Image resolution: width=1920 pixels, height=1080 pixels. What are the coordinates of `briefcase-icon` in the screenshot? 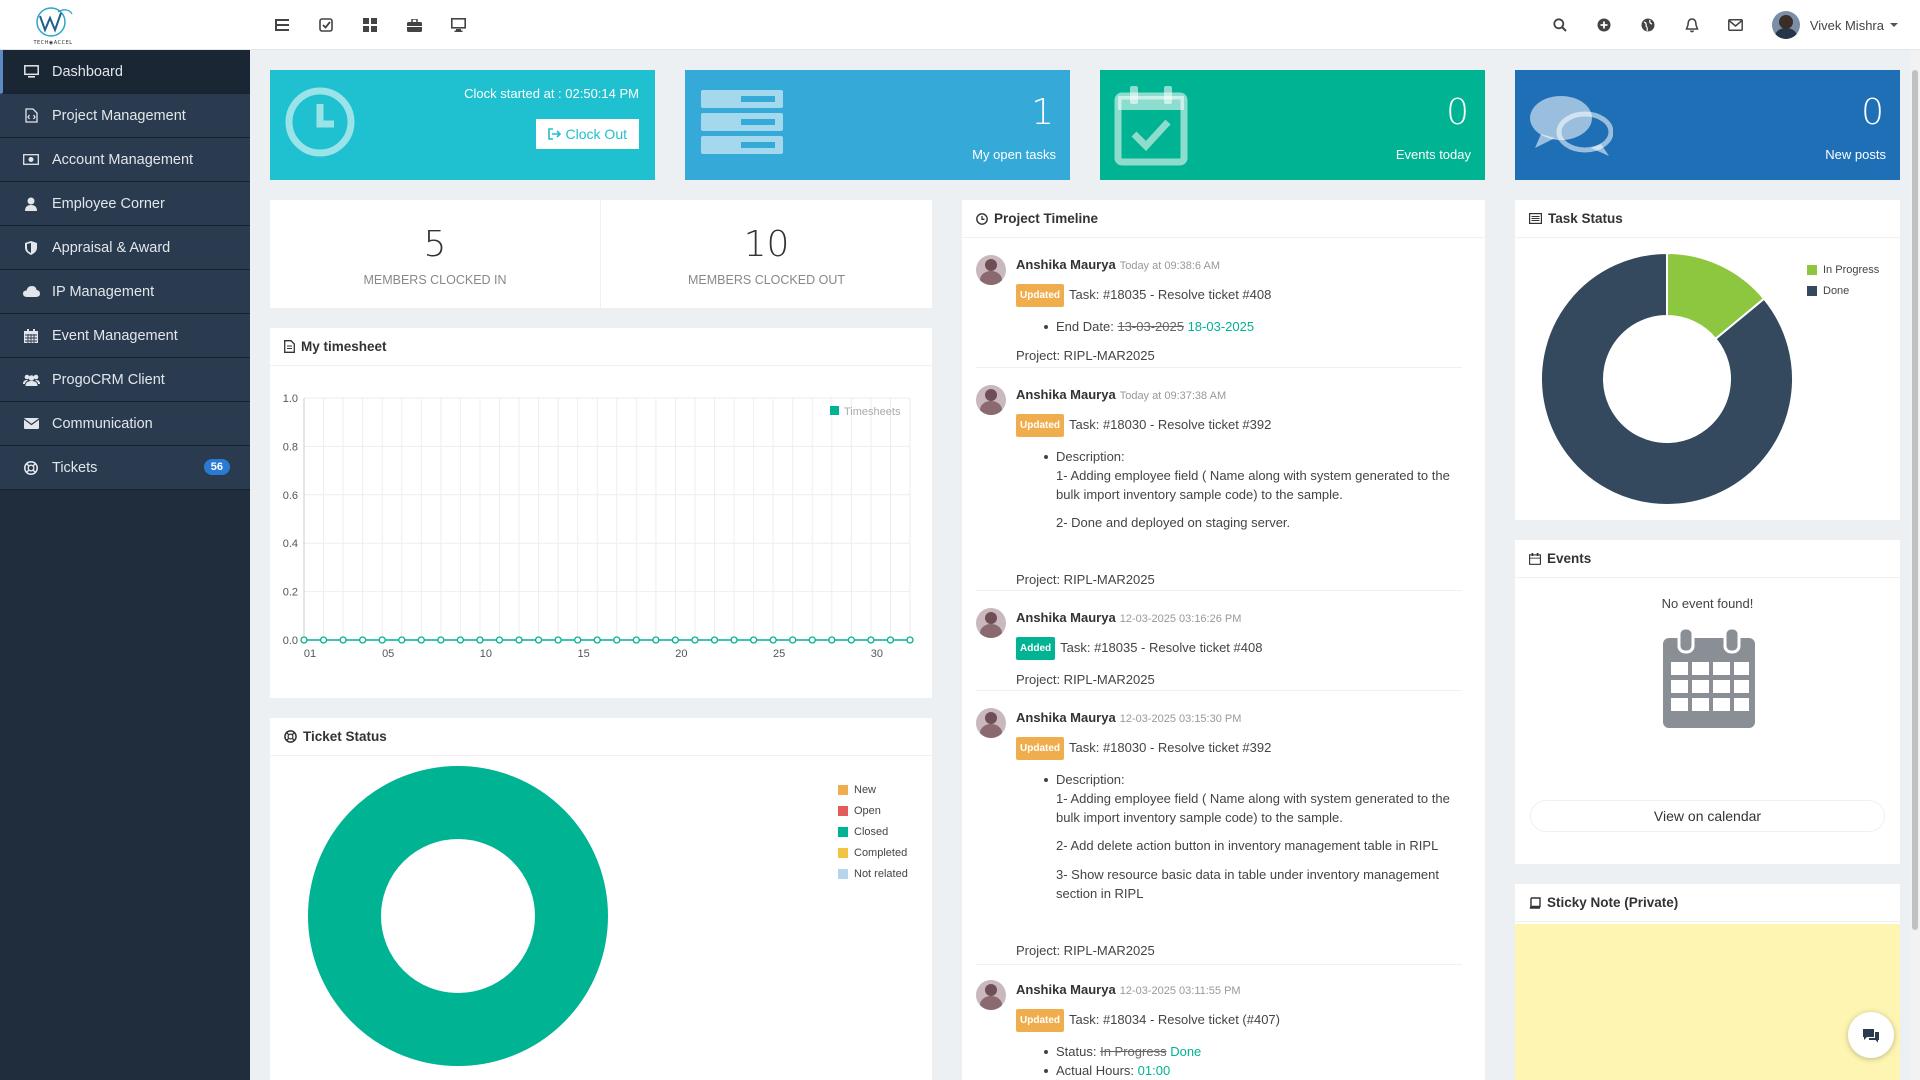 It's located at (414, 25).